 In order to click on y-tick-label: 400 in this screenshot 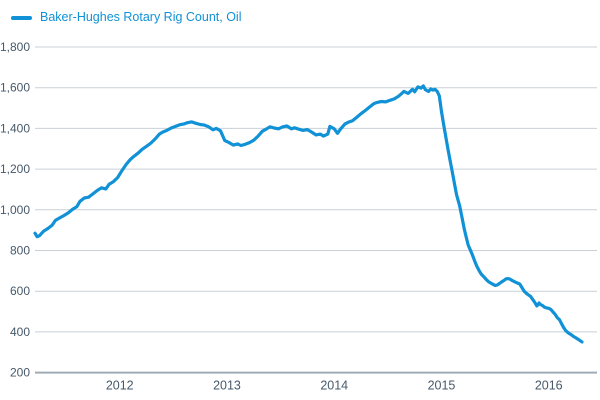, I will do `click(20, 332)`.